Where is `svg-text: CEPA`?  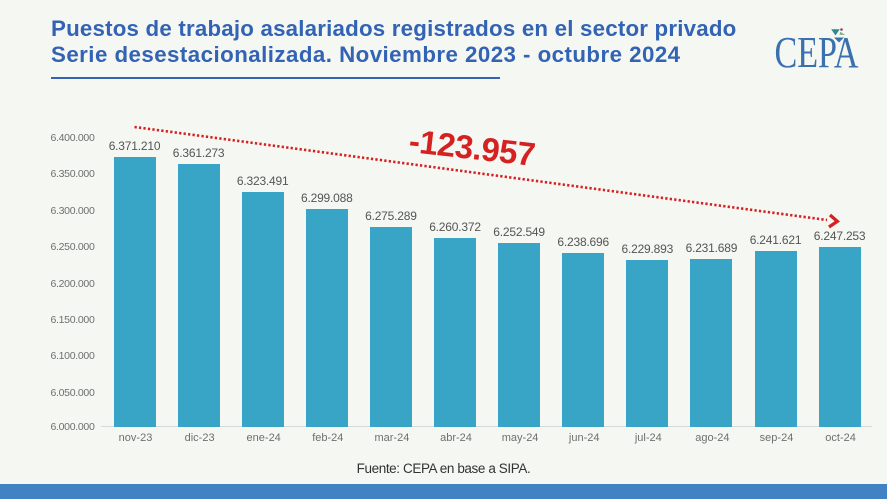
svg-text: CEPA is located at coordinates (817, 49).